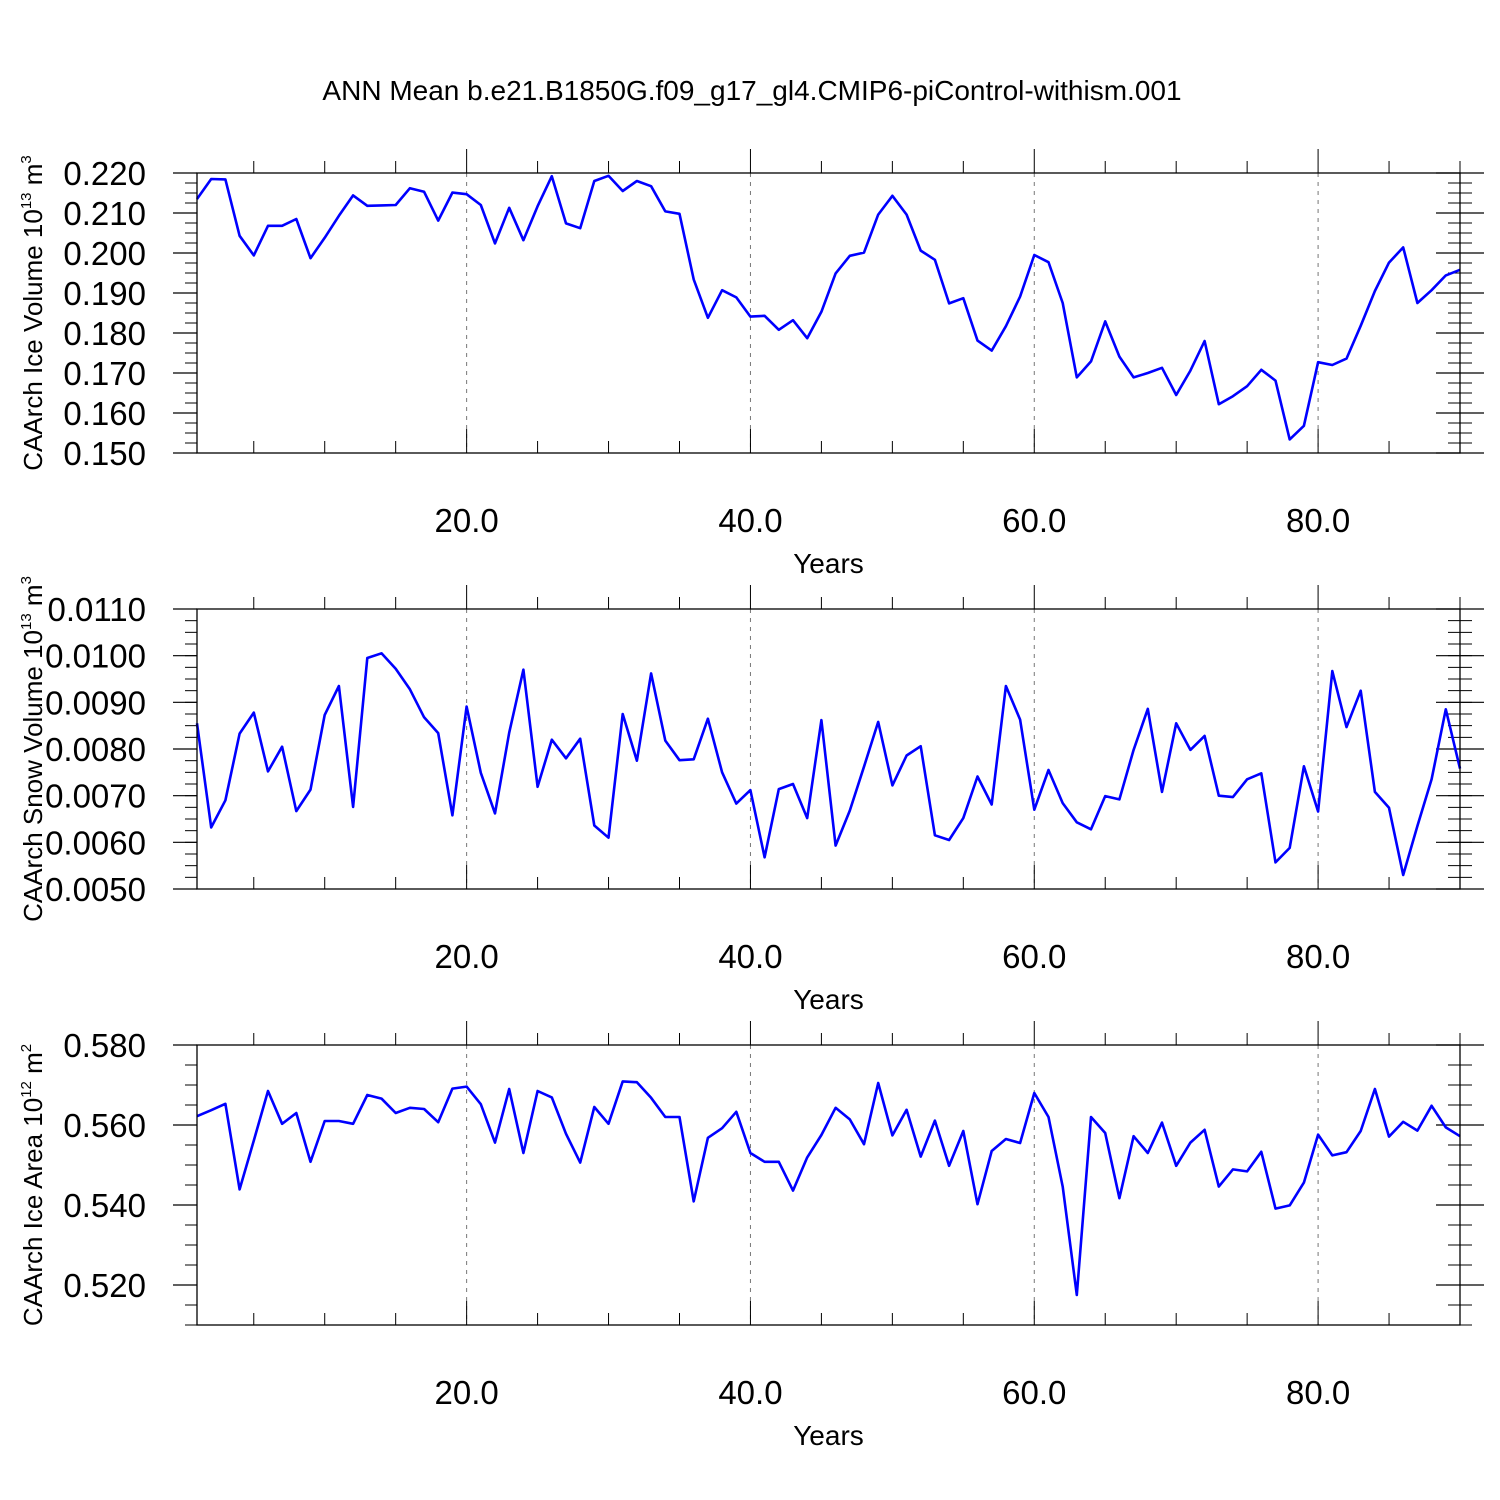 This screenshot has width=1500, height=1500. Describe the element at coordinates (104, 173) in the screenshot. I see `y-tick-label: 0.220` at that location.